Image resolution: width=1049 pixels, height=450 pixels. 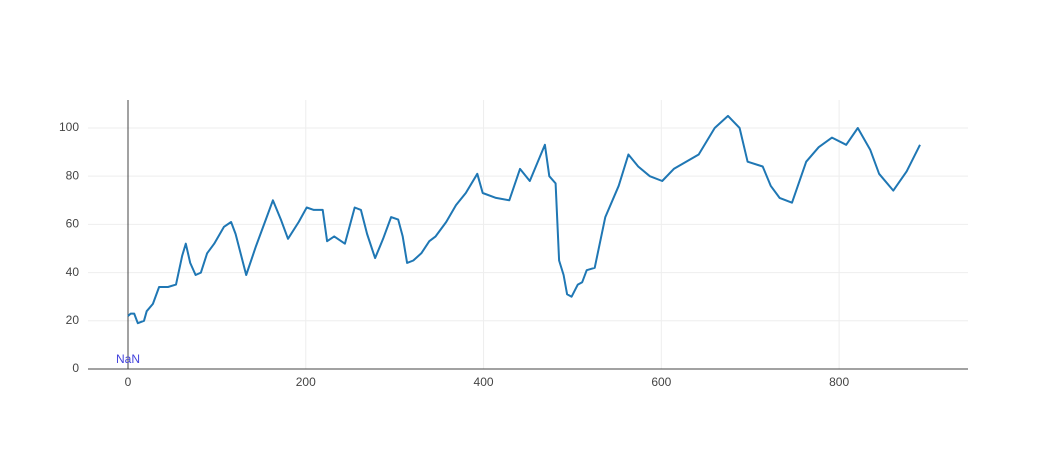 I want to click on y-tick-label: 20, so click(x=73, y=320).